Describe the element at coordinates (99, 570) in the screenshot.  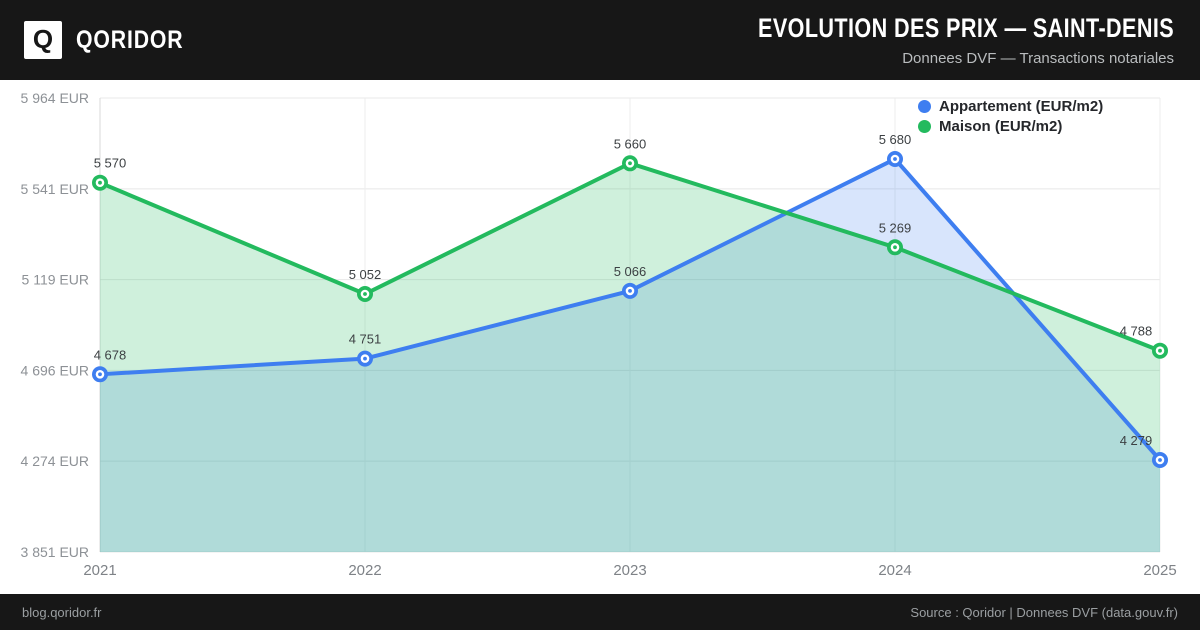
I see `x-axis-tick-label: 2021` at that location.